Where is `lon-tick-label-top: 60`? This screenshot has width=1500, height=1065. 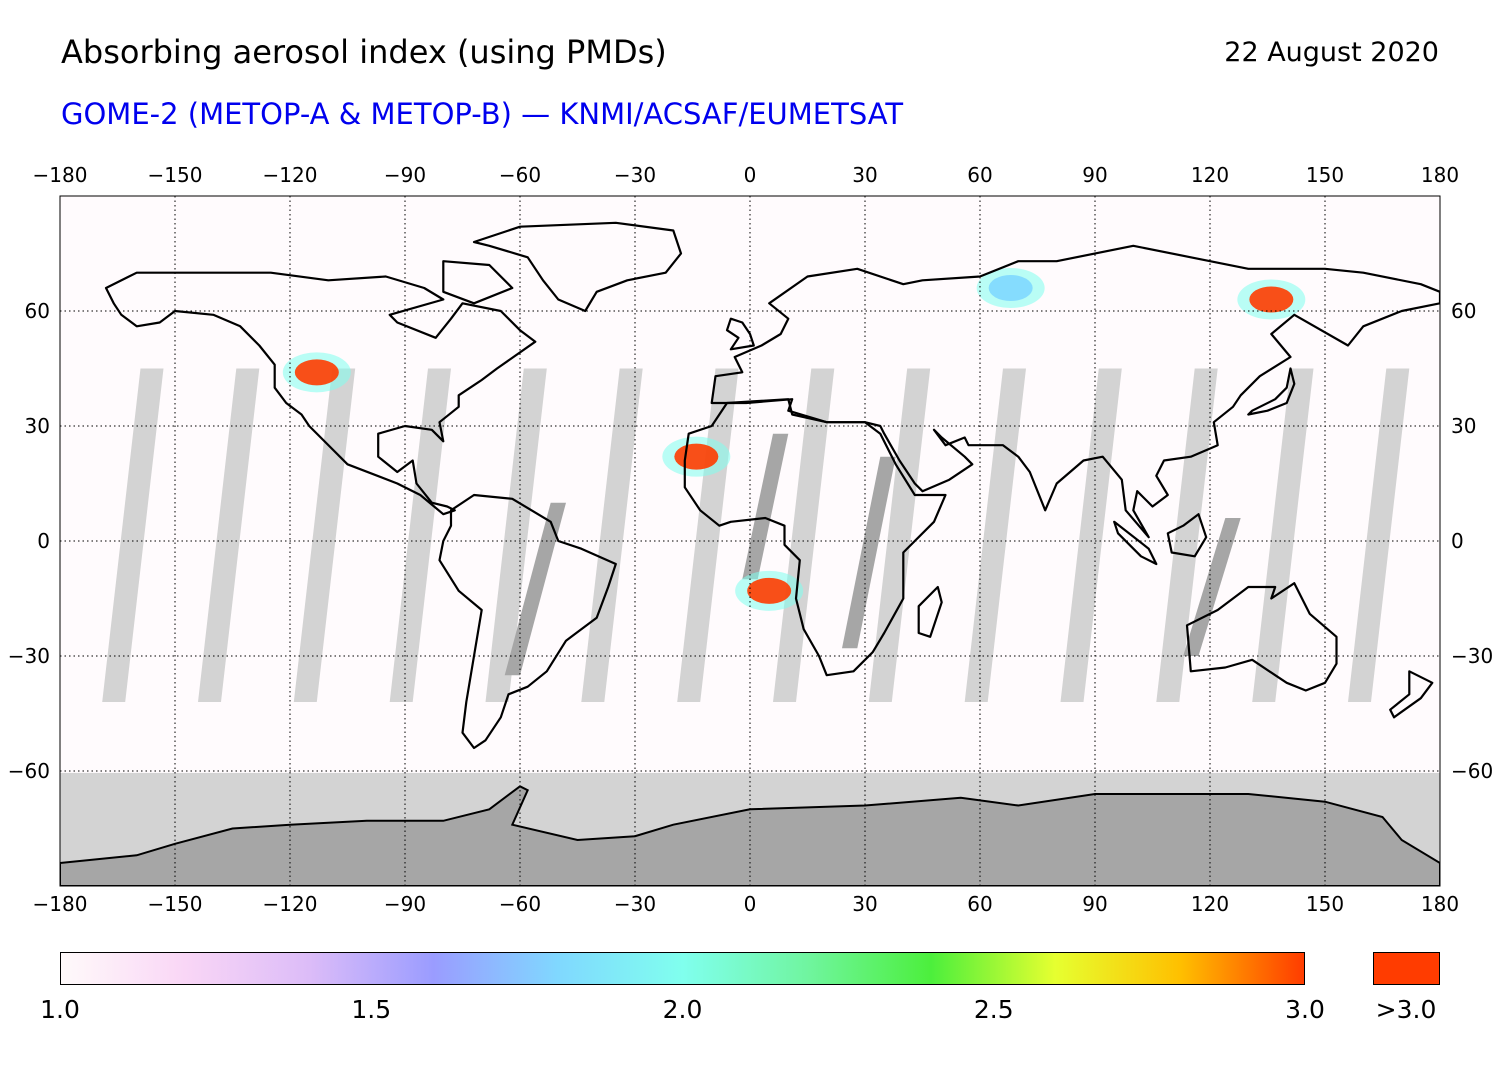
lon-tick-label-top: 60 is located at coordinates (979, 175).